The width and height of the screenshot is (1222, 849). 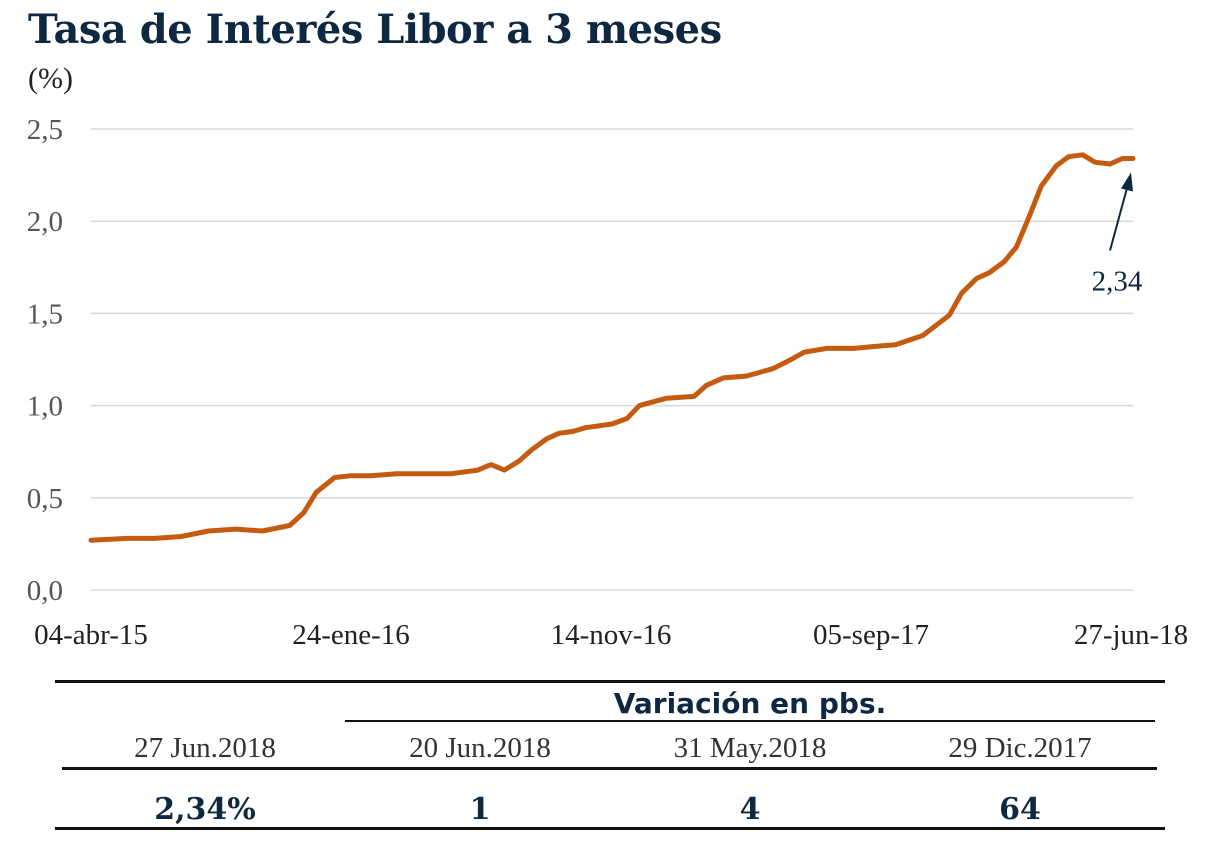 What do you see at coordinates (45, 591) in the screenshot?
I see `y-tick-label: 0,0` at bounding box center [45, 591].